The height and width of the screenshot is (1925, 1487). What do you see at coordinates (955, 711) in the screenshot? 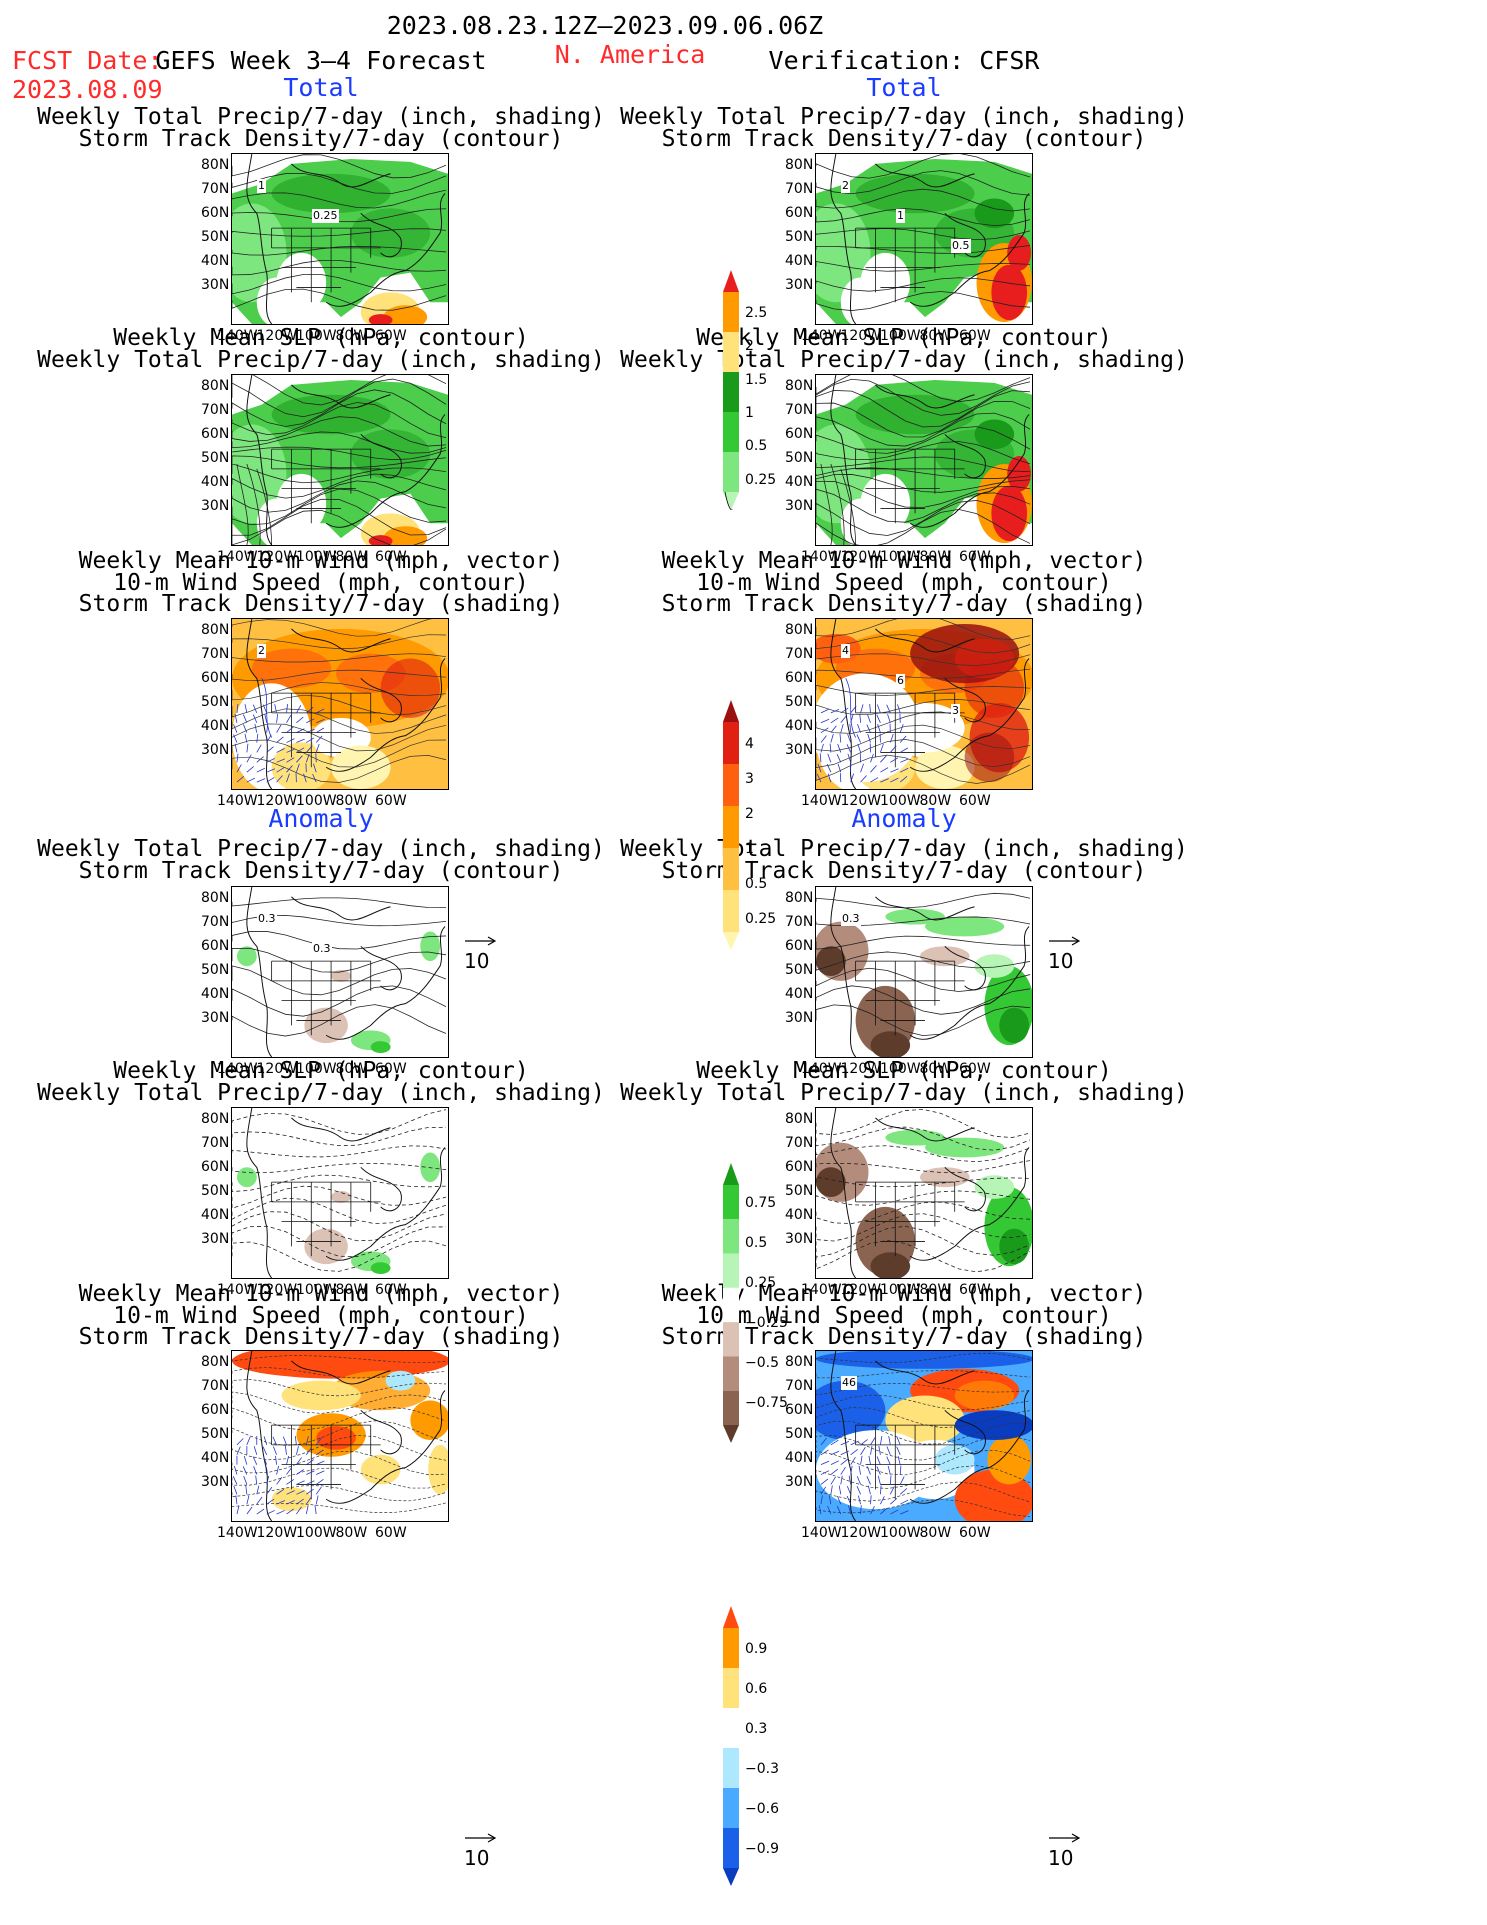
I see `contour-label: 3` at bounding box center [955, 711].